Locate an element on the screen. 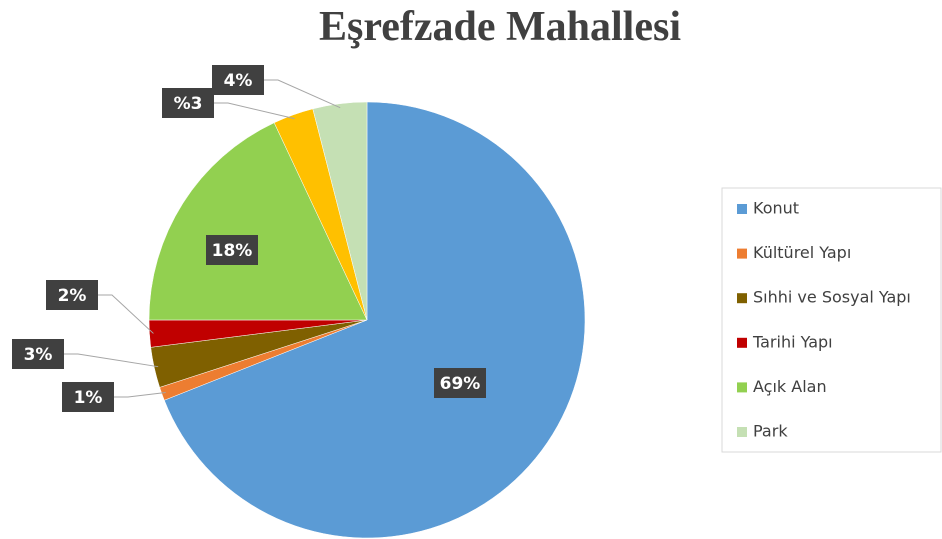  legend-label: Açık Alan is located at coordinates (790, 386).